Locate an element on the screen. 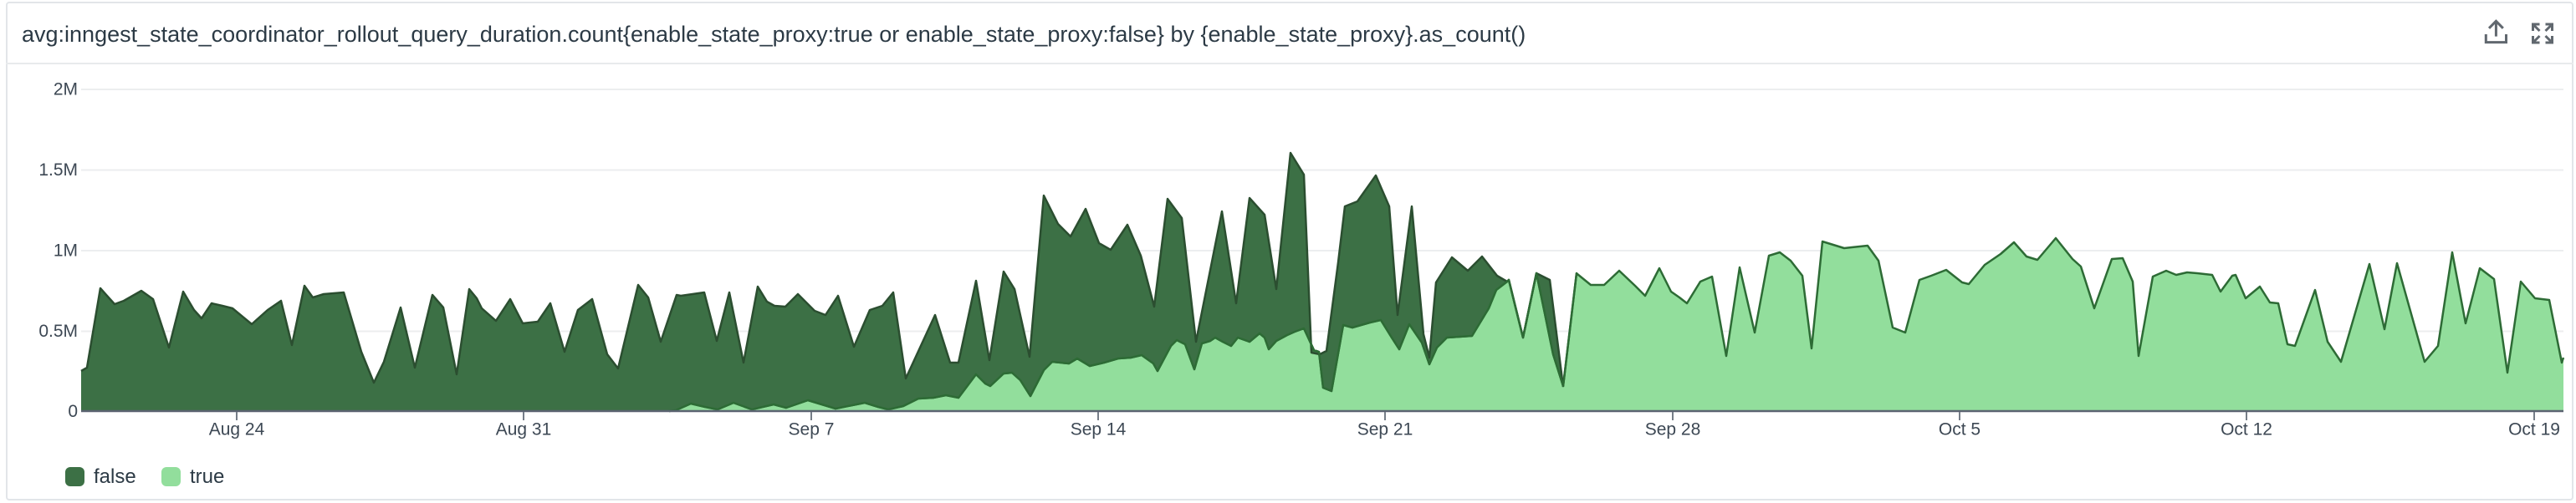 This screenshot has width=2576, height=503. svg-text: Sep 14 is located at coordinates (1099, 429).